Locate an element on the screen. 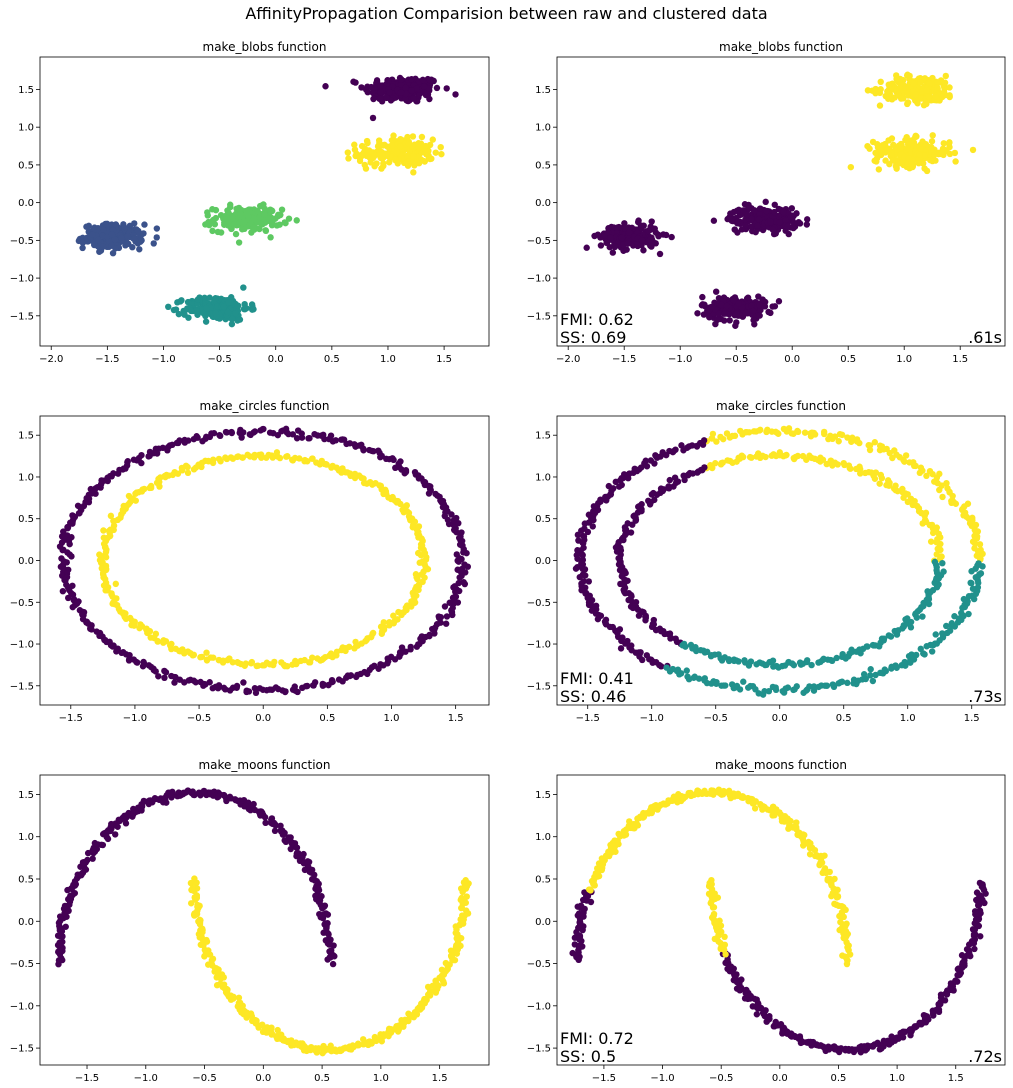 The image size is (1013, 1088). axes-frame is located at coordinates (781, 201).